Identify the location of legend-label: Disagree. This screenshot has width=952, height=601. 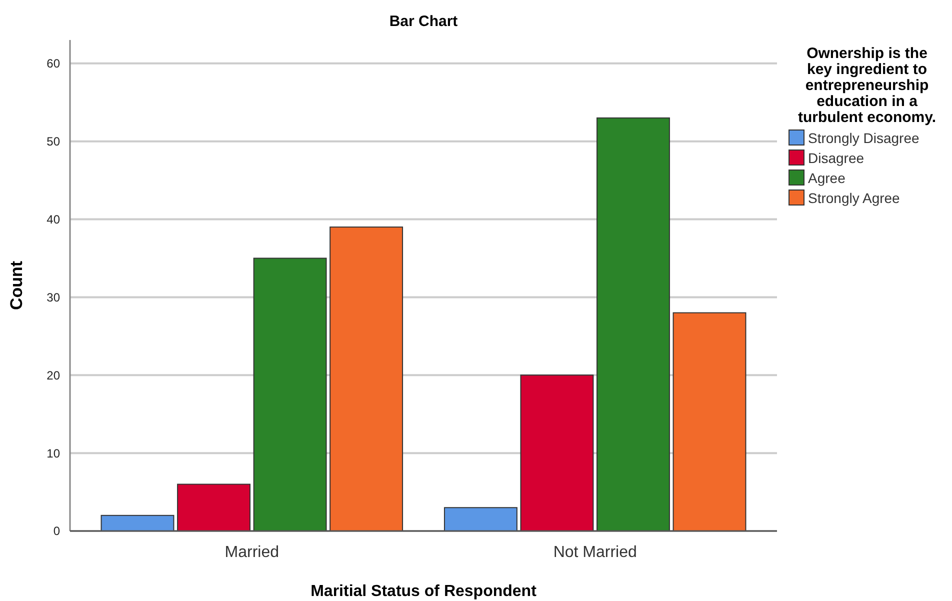
(836, 158).